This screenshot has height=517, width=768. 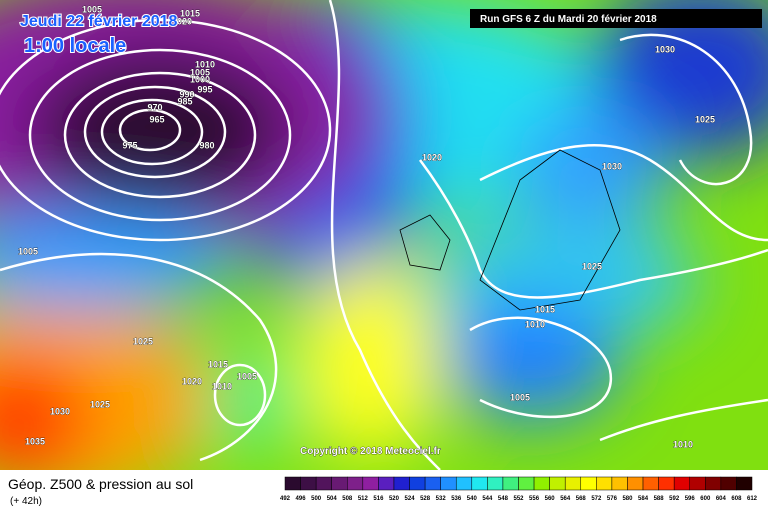 What do you see at coordinates (736, 499) in the screenshot?
I see `scale-label: 608` at bounding box center [736, 499].